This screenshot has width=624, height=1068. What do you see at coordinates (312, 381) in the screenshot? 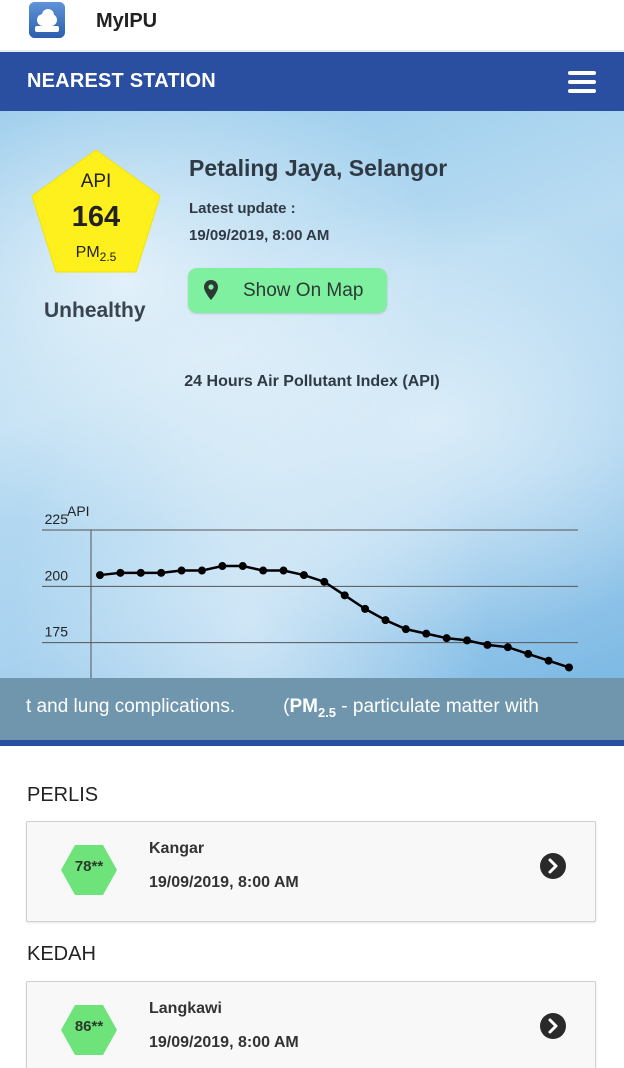
I see `chart-title: 24 Hours Air Pollutant Index (API)` at bounding box center [312, 381].